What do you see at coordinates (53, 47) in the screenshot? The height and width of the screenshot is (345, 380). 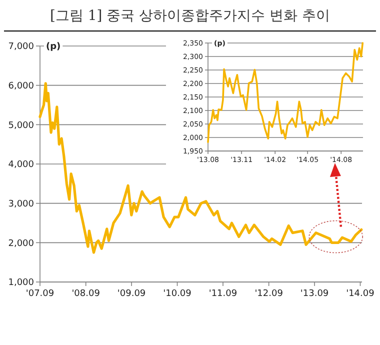 I see `y-axis-title: (p)` at bounding box center [53, 47].